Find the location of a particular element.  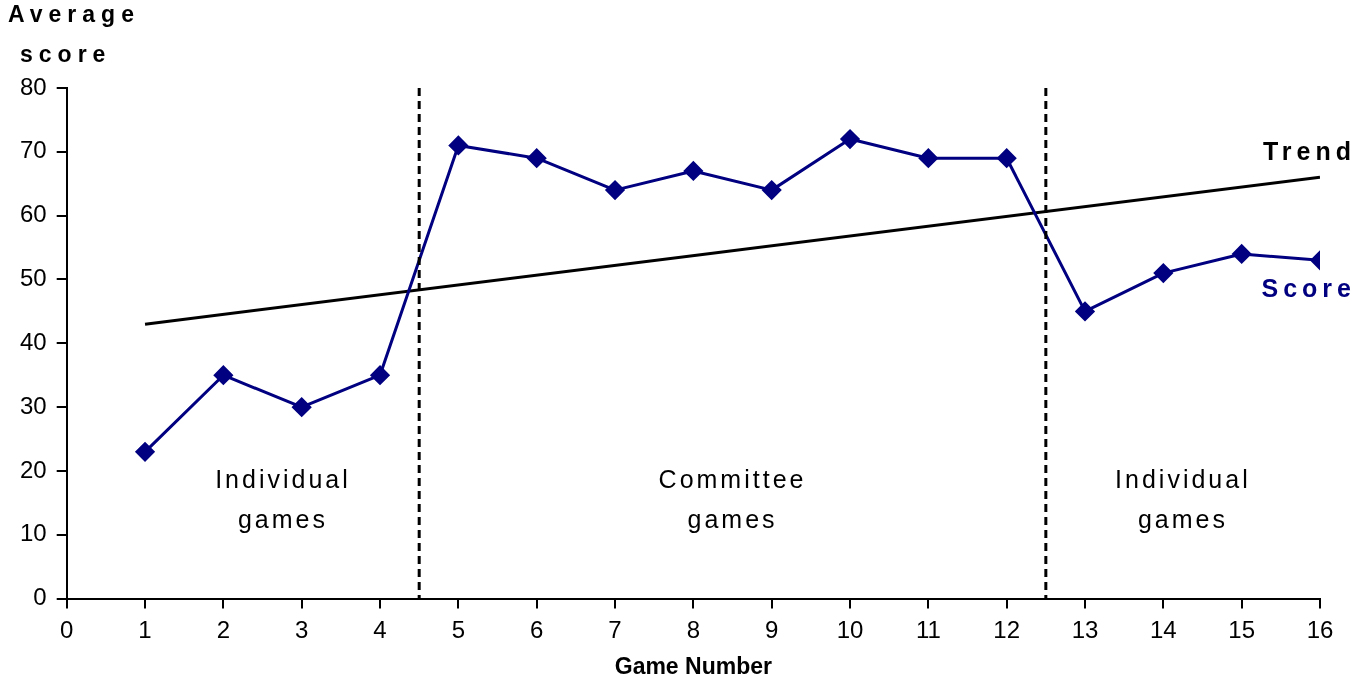

x-tick-label: 15 is located at coordinates (1242, 629).